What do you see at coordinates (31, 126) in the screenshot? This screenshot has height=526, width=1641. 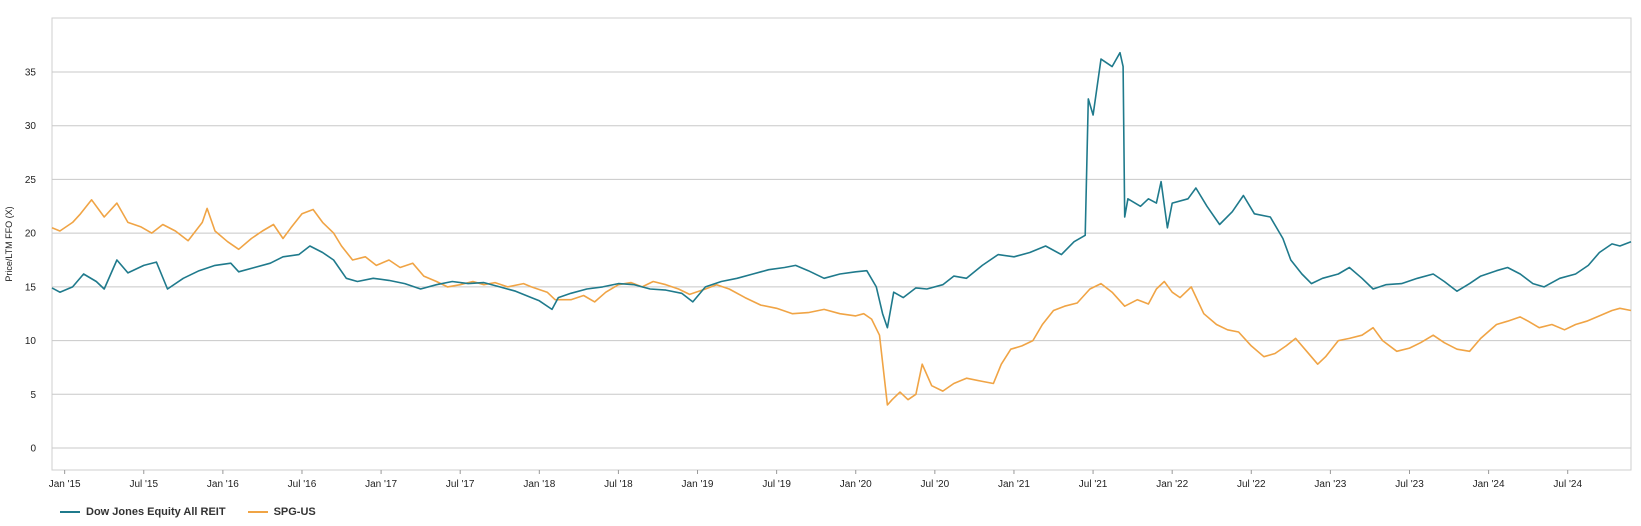 I see `y-tick-label: 30` at bounding box center [31, 126].